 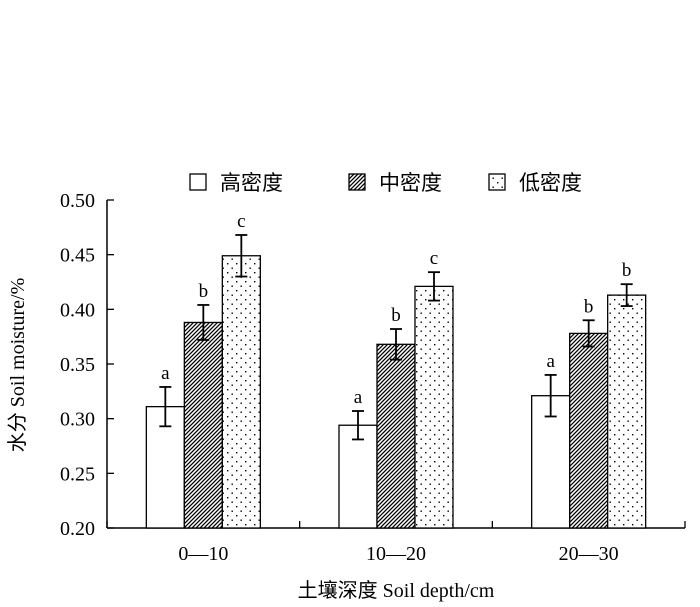 I want to click on legend-item-1: 中密度, so click(x=395, y=183).